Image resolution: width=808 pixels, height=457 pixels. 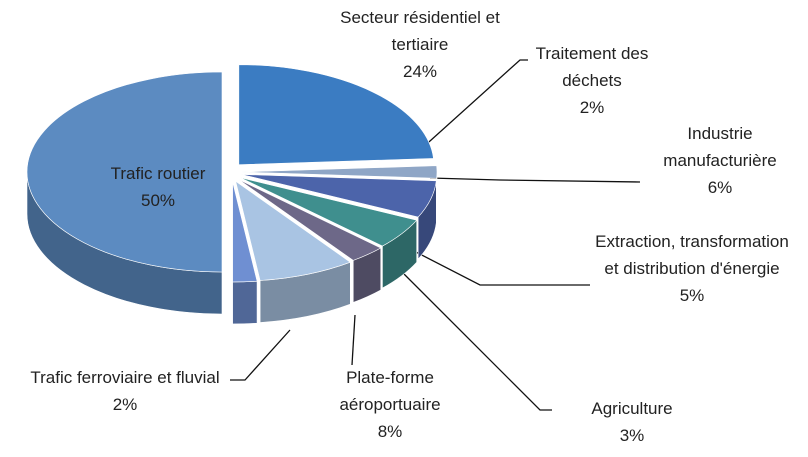 I want to click on slice-label: Industrie manufacturière 6%, so click(x=720, y=160).